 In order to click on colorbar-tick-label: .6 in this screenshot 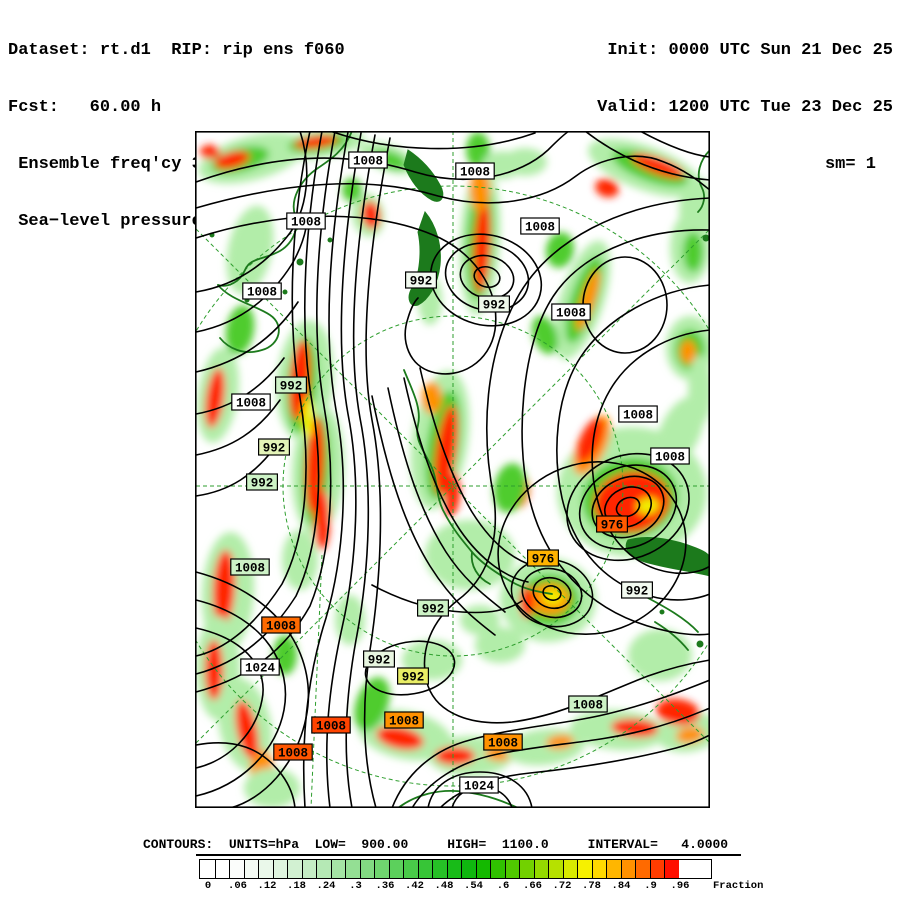, I will do `click(503, 886)`.